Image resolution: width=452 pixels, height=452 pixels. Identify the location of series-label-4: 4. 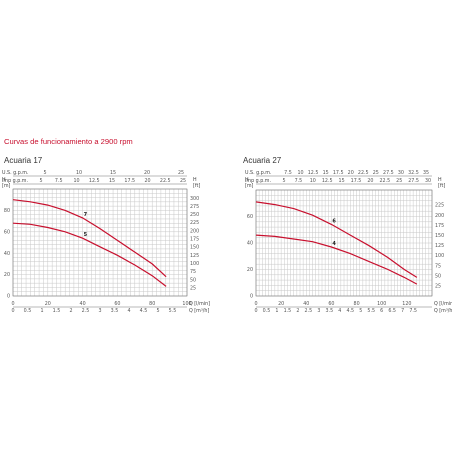
(334, 244).